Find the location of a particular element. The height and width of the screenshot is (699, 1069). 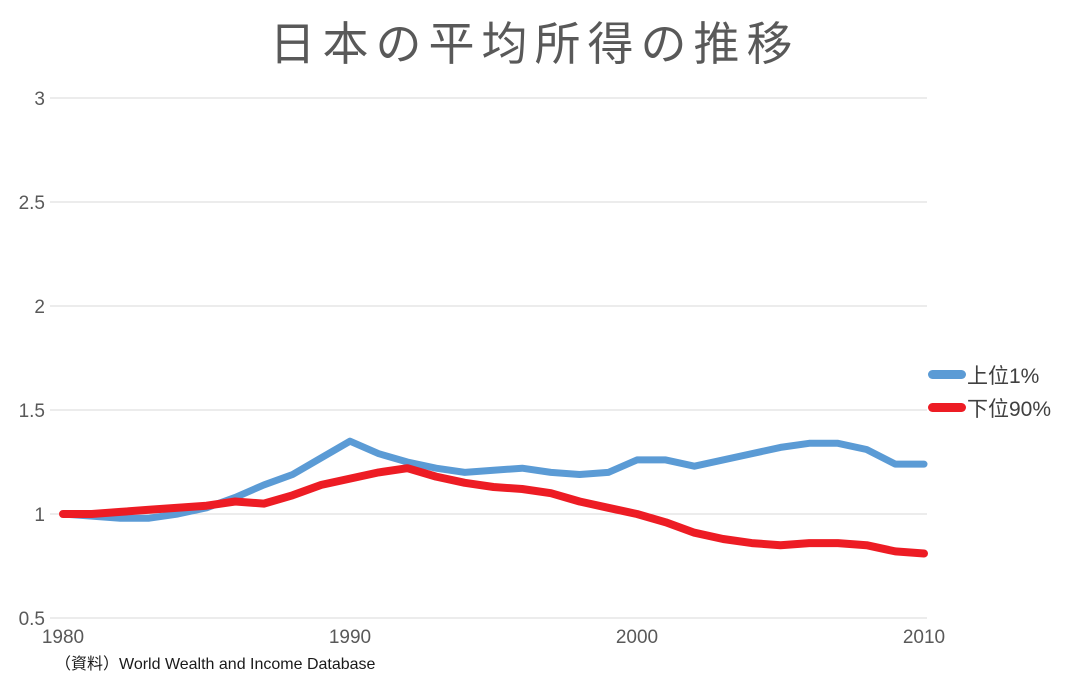

legend-swatch-bottom90pct-icon is located at coordinates (947, 407).